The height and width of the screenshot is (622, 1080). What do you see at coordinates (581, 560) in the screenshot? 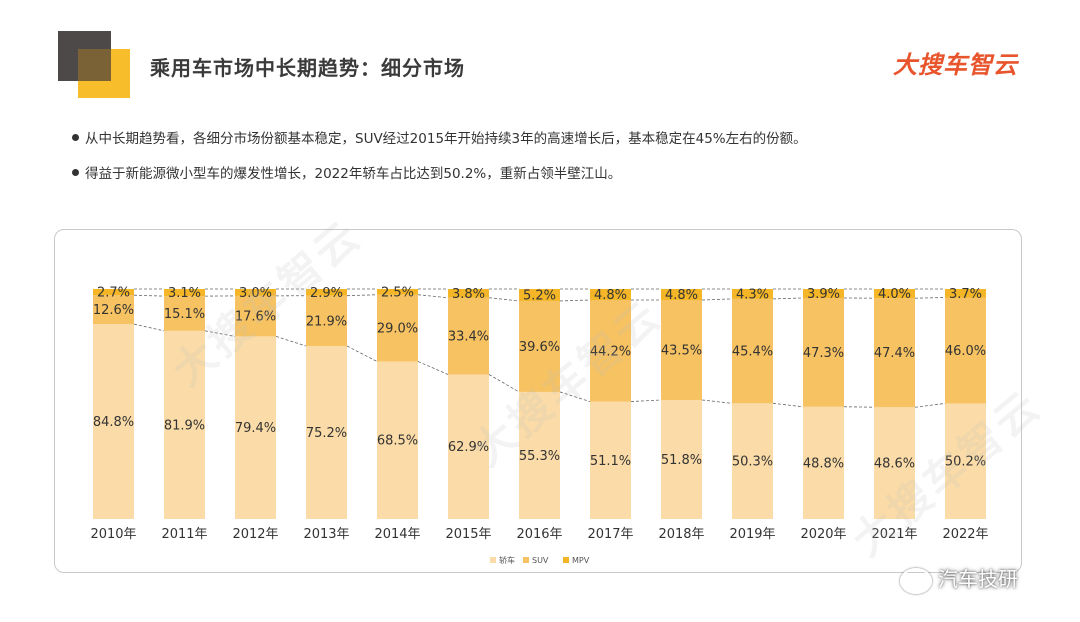
I see `legend-label: MPV` at bounding box center [581, 560].